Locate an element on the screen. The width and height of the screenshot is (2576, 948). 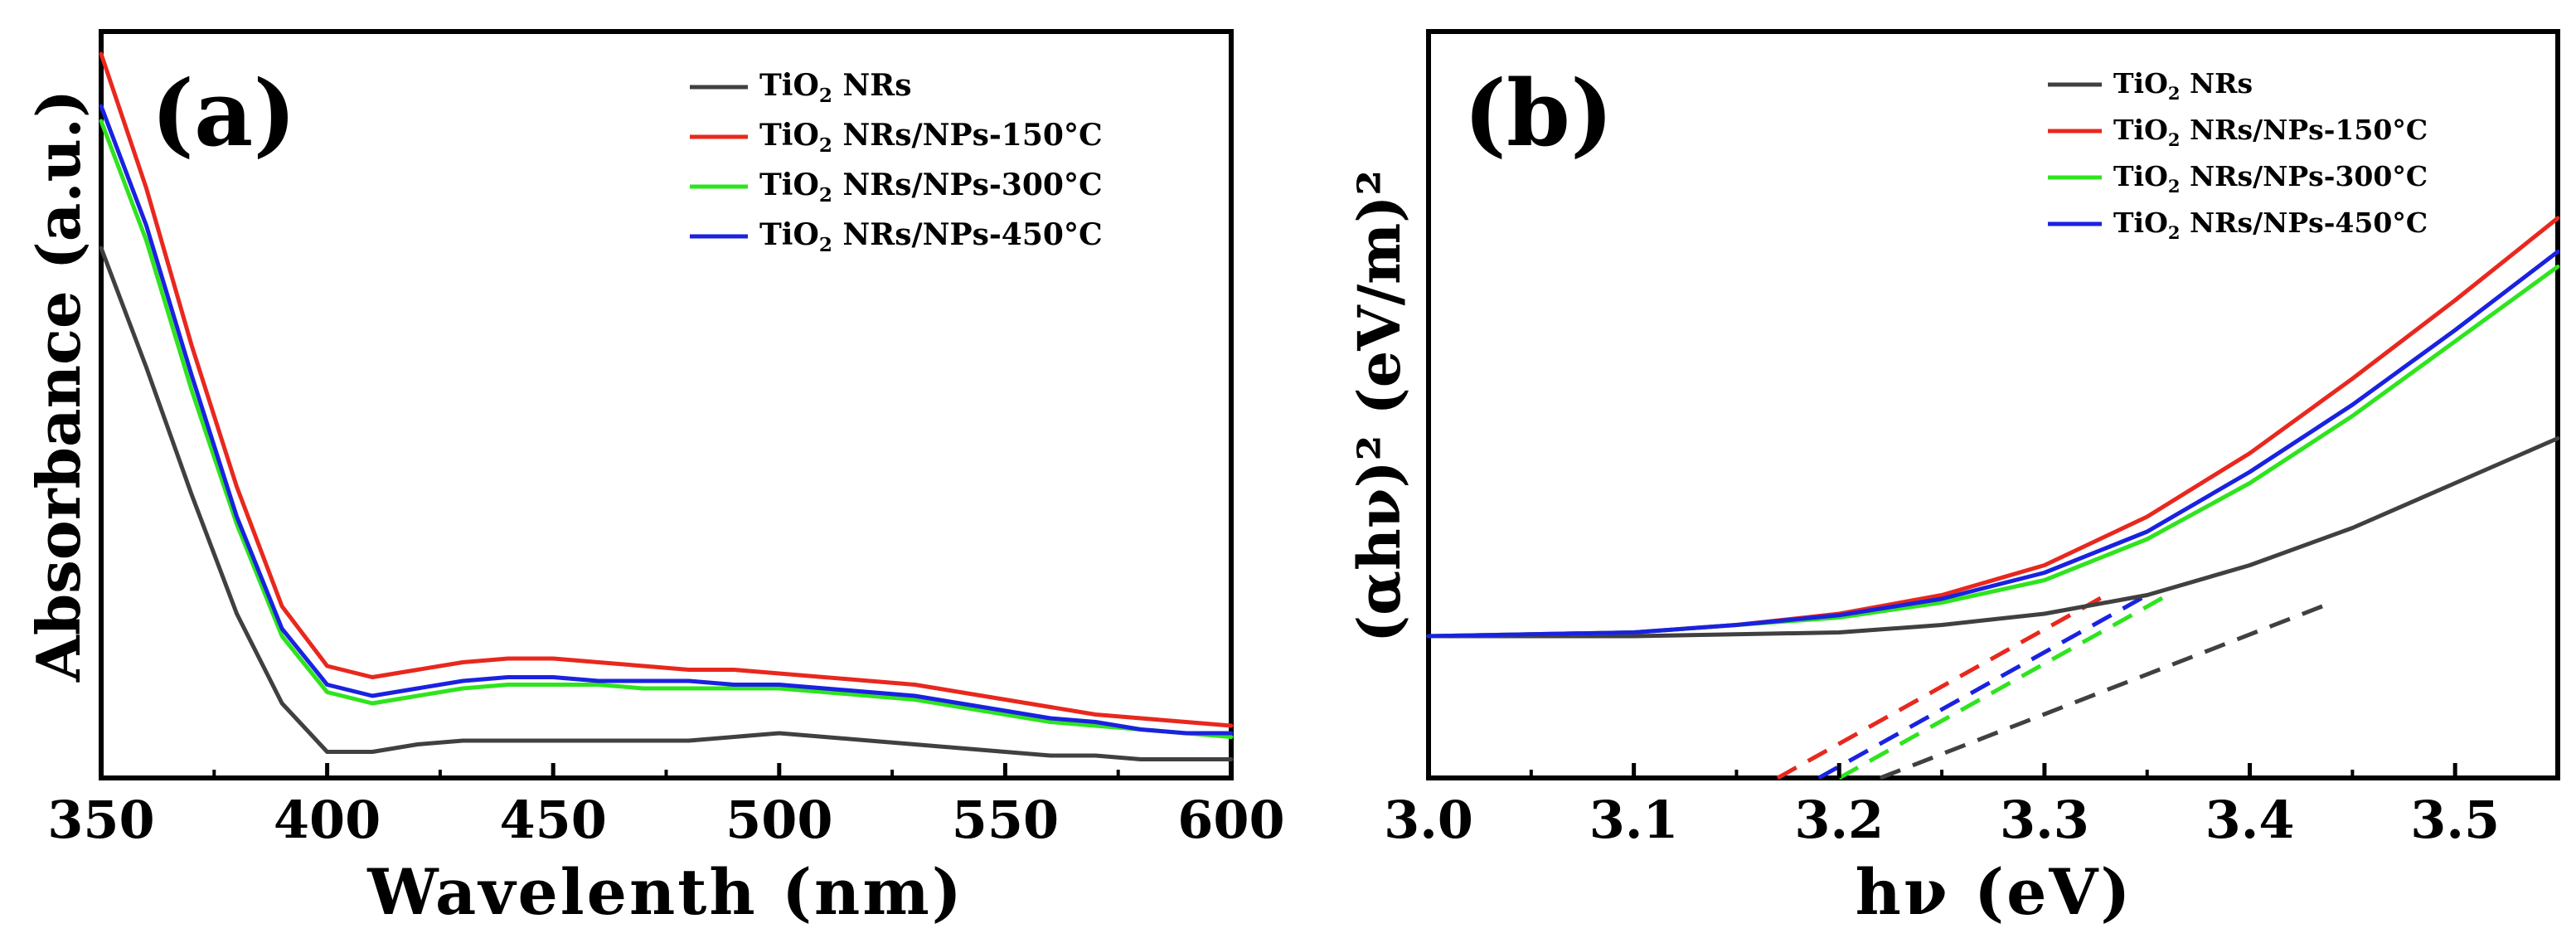
panel-a-legend-label-2: TiO2 NRs/NPs-300°C is located at coordinates (931, 187).